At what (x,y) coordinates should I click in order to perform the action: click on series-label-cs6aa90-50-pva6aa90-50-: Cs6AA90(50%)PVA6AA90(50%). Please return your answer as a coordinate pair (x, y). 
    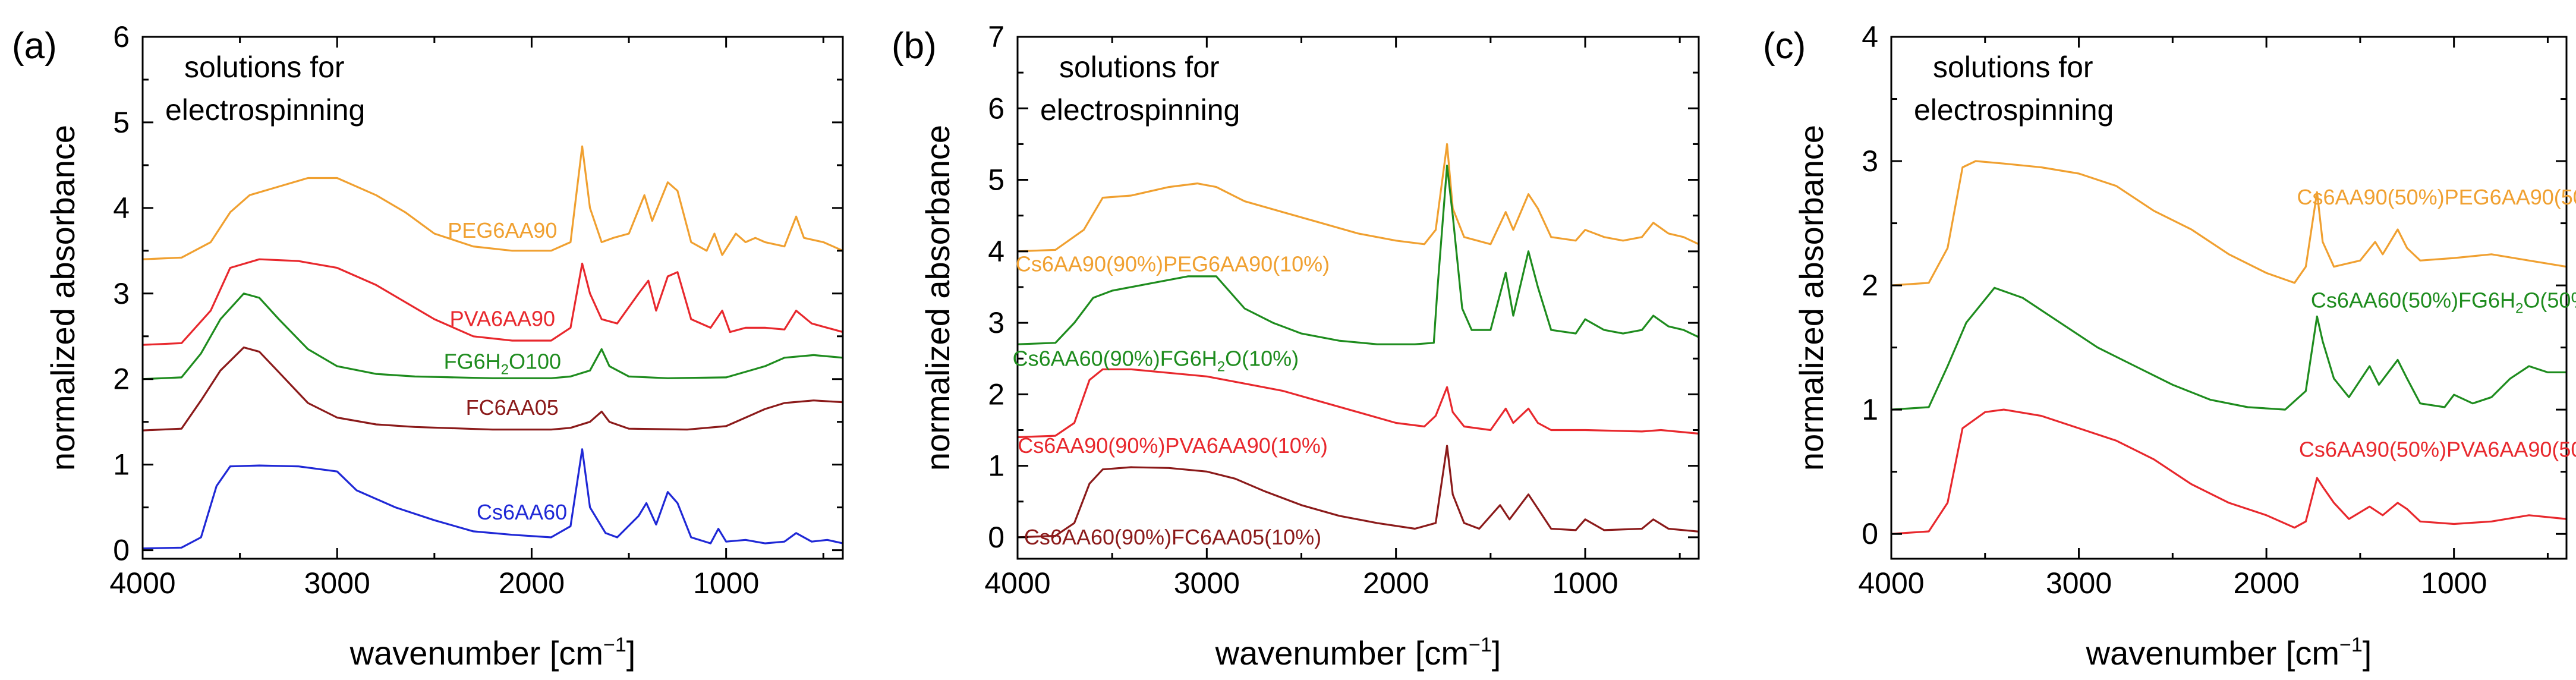
    Looking at the image, I should click on (2437, 449).